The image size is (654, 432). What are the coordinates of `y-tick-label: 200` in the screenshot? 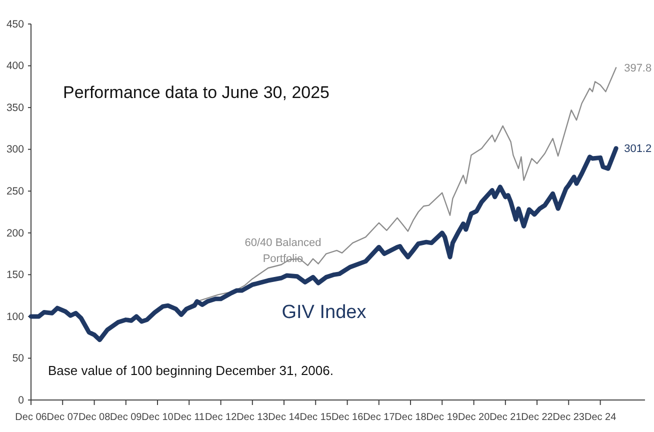 It's located at (15, 233).